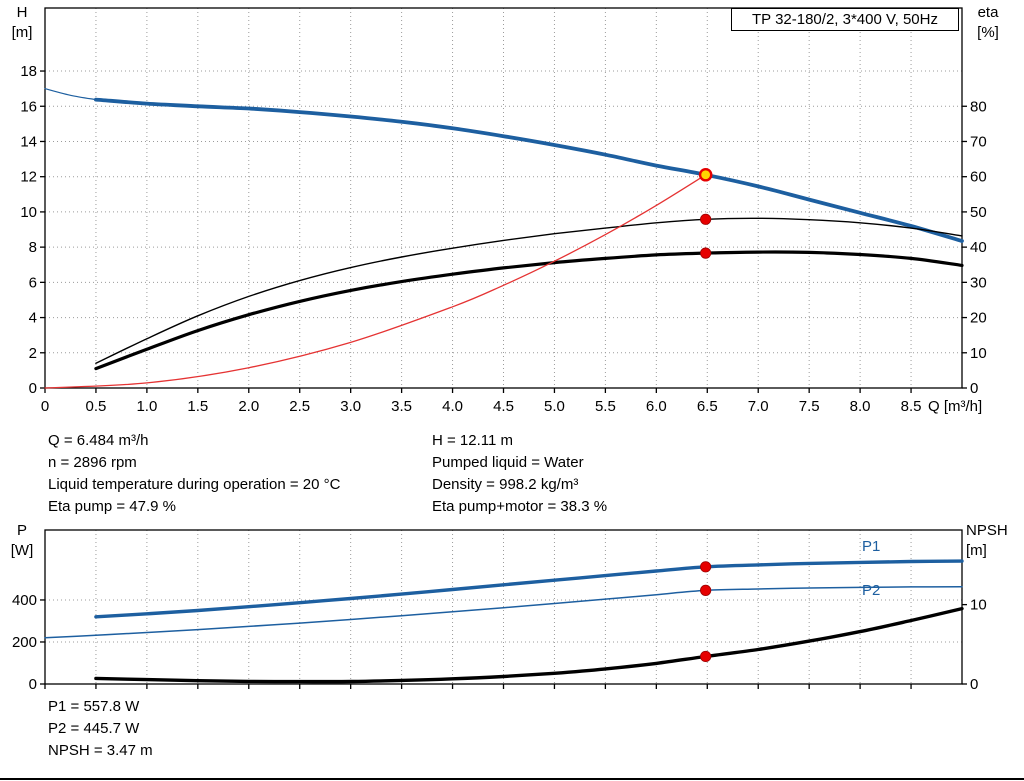 Image resolution: width=1024 pixels, height=781 pixels. I want to click on tick-label: 80, so click(978, 106).